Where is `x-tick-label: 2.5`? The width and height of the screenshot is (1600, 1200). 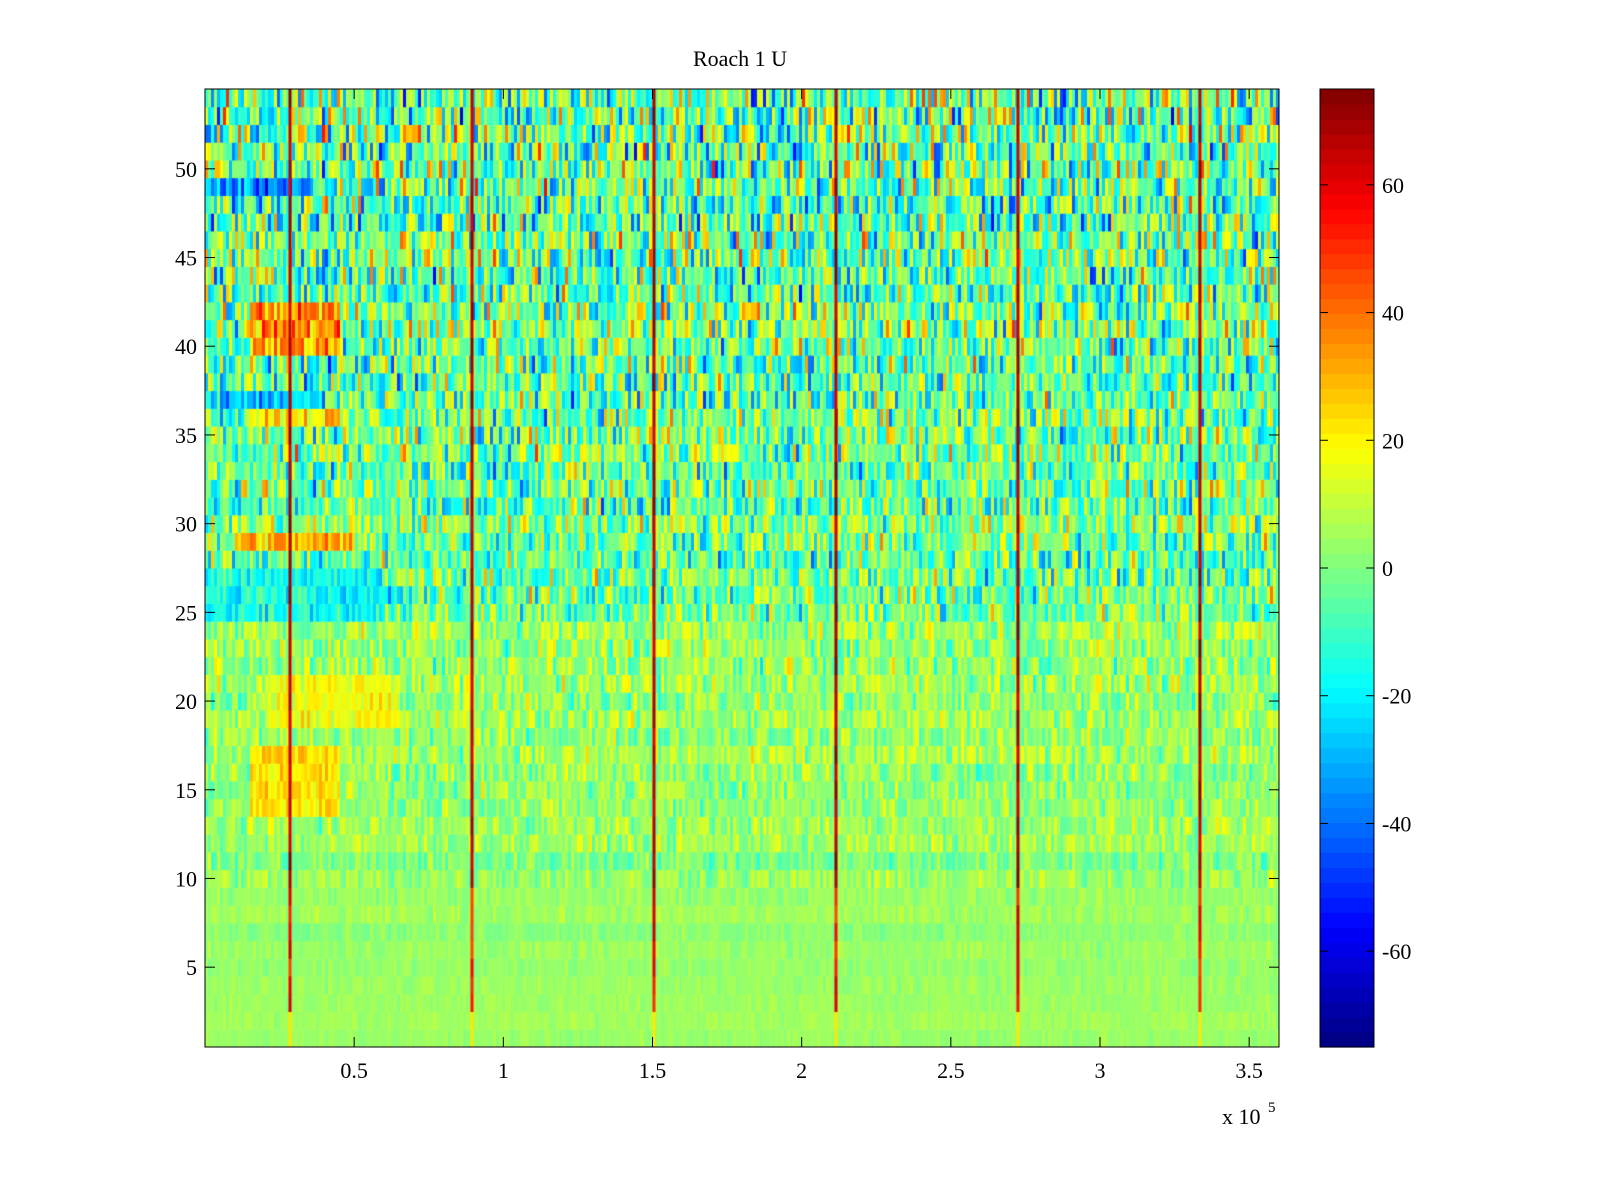
x-tick-label: 2.5 is located at coordinates (951, 1070).